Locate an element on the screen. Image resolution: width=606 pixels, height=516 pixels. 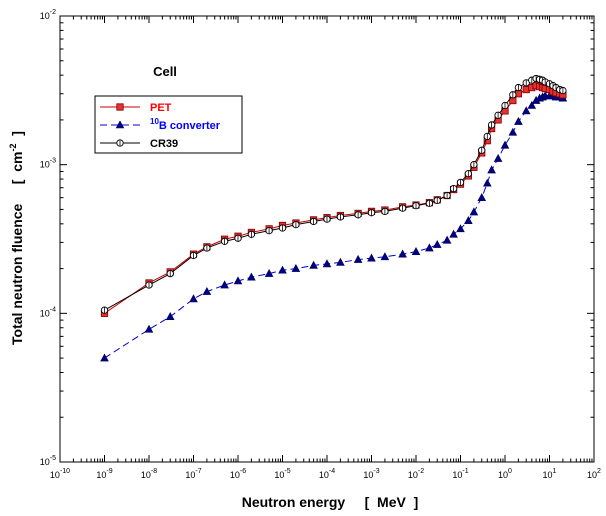
legend-label: CR39 is located at coordinates (164, 144).